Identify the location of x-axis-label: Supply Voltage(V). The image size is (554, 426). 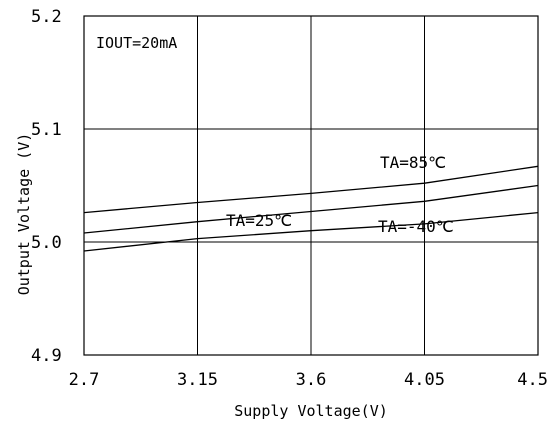
(311, 411).